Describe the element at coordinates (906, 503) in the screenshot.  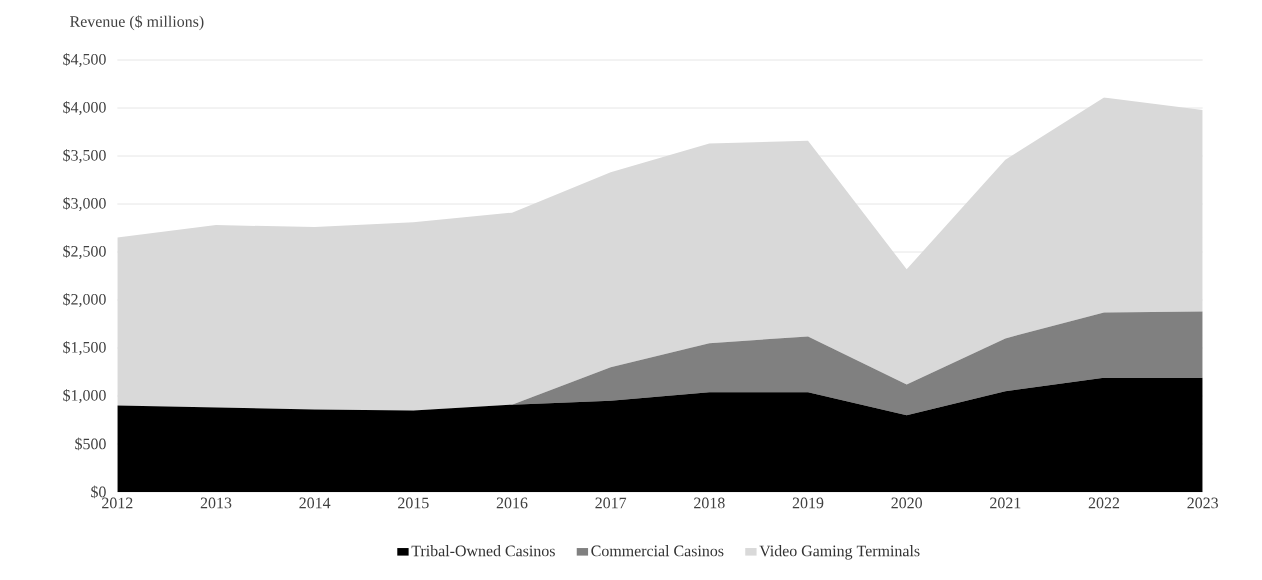
I see `x-tick-label: 2020` at that location.